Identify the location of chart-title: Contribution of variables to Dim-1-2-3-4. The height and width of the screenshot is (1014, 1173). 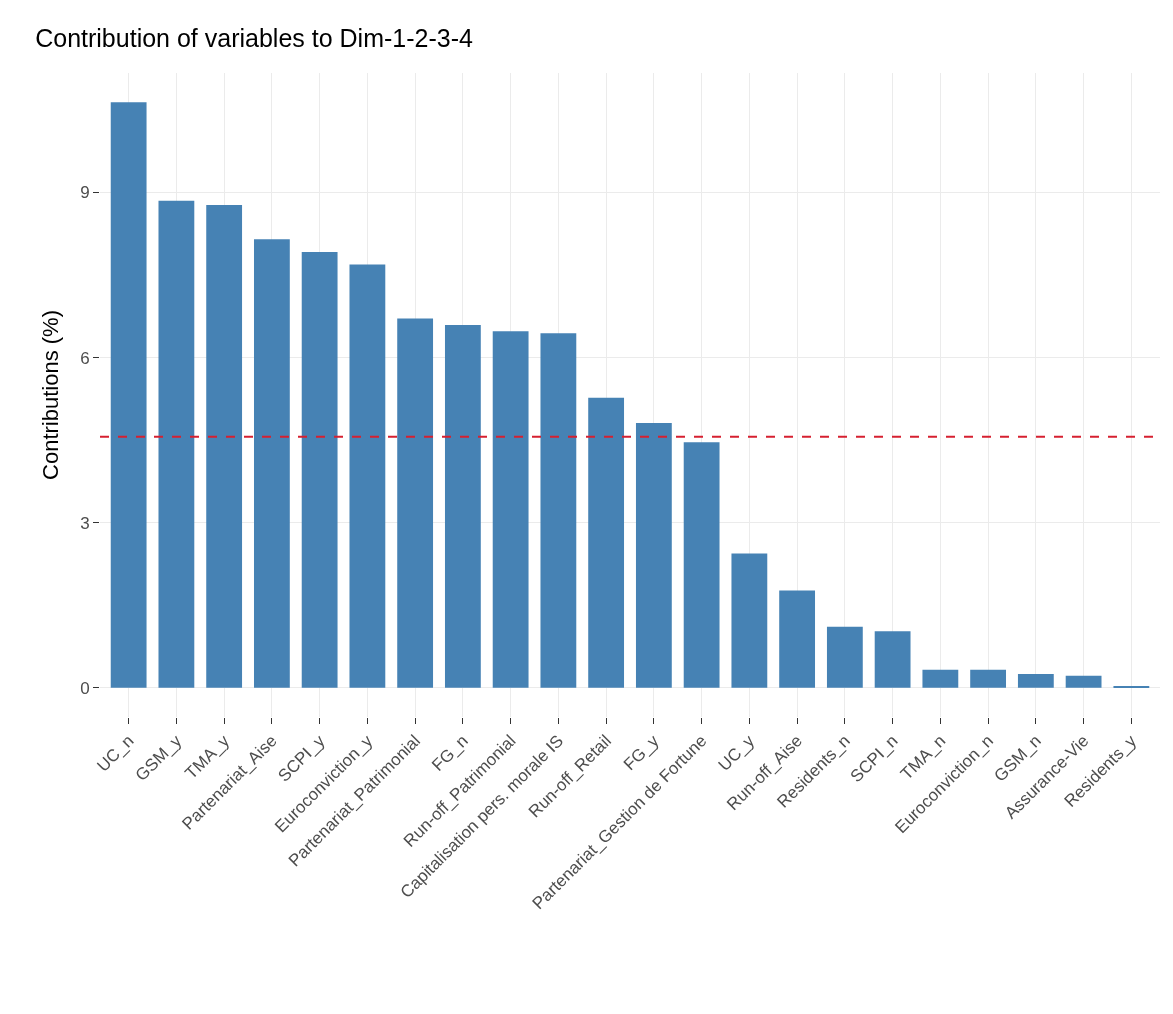
(254, 38).